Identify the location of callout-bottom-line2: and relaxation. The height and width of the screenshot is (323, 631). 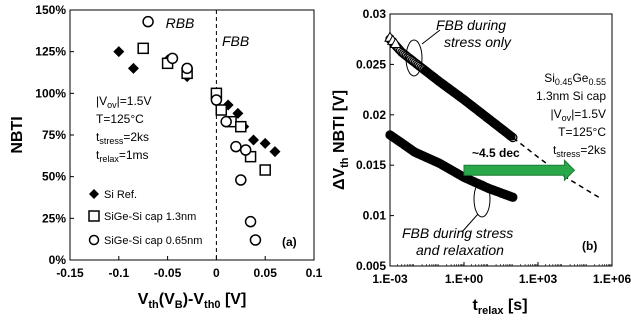
(460, 250).